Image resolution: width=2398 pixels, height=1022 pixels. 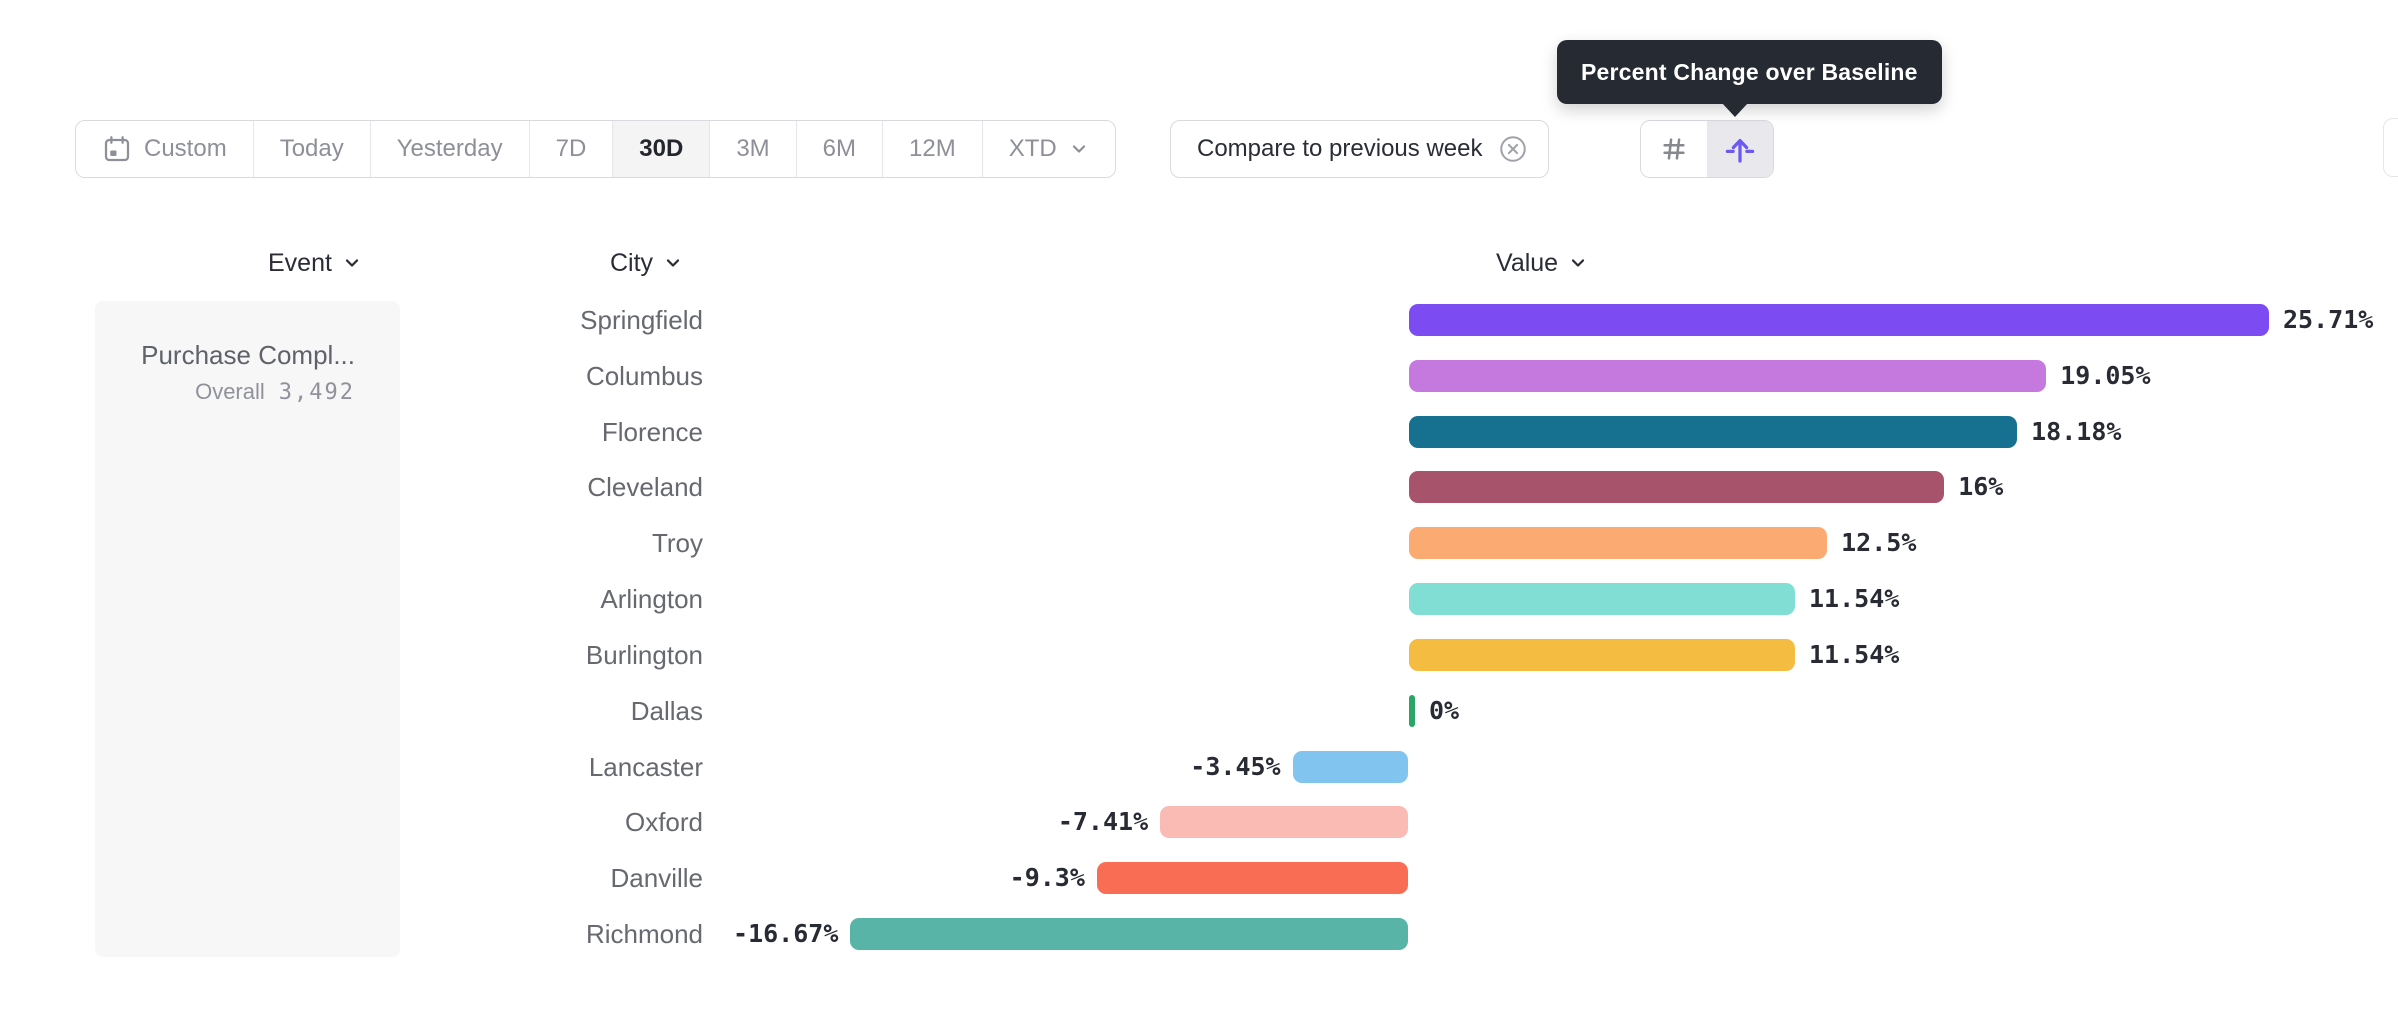 What do you see at coordinates (1839, 320) in the screenshot?
I see `bar-springfield` at bounding box center [1839, 320].